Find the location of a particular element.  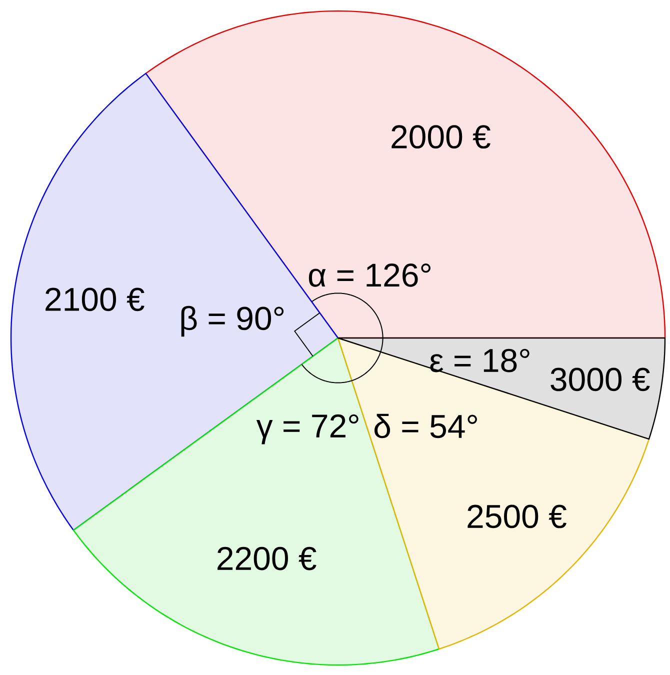

slice-label: 3000 € is located at coordinates (600, 380).